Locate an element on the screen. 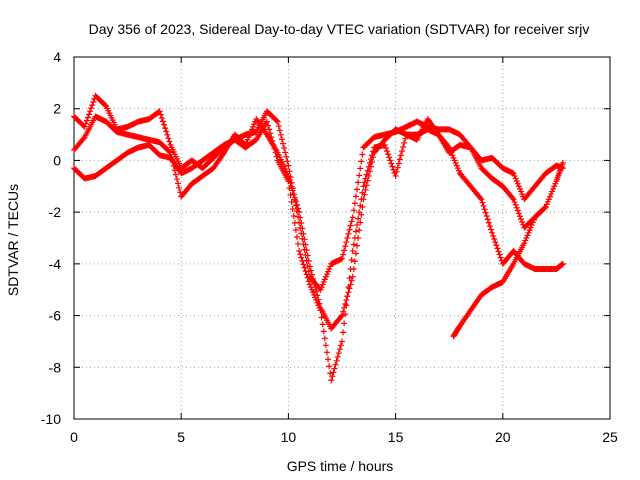  x-axis-label: GPS time / hours is located at coordinates (340, 466).